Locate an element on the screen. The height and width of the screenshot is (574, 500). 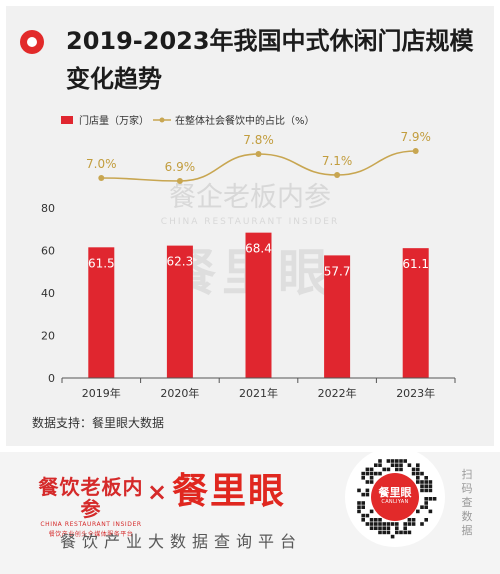
title-bullet-icon is located at coordinates (32, 42).